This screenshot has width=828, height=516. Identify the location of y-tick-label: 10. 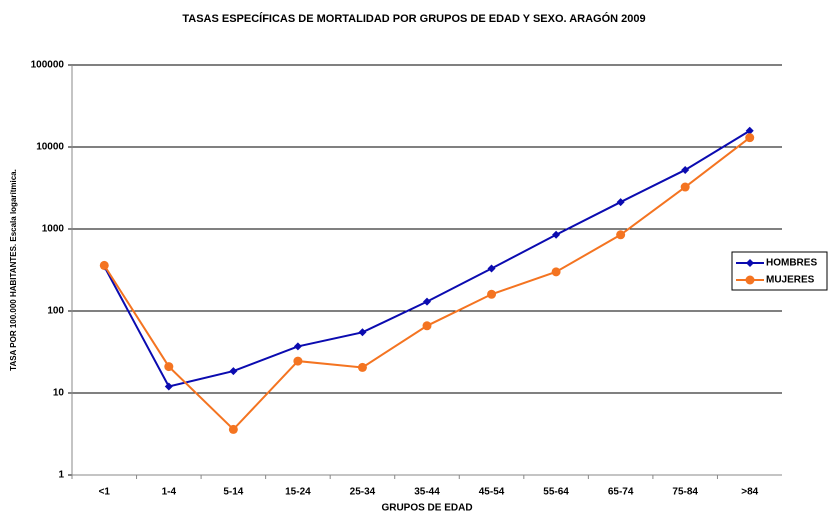
(59, 393).